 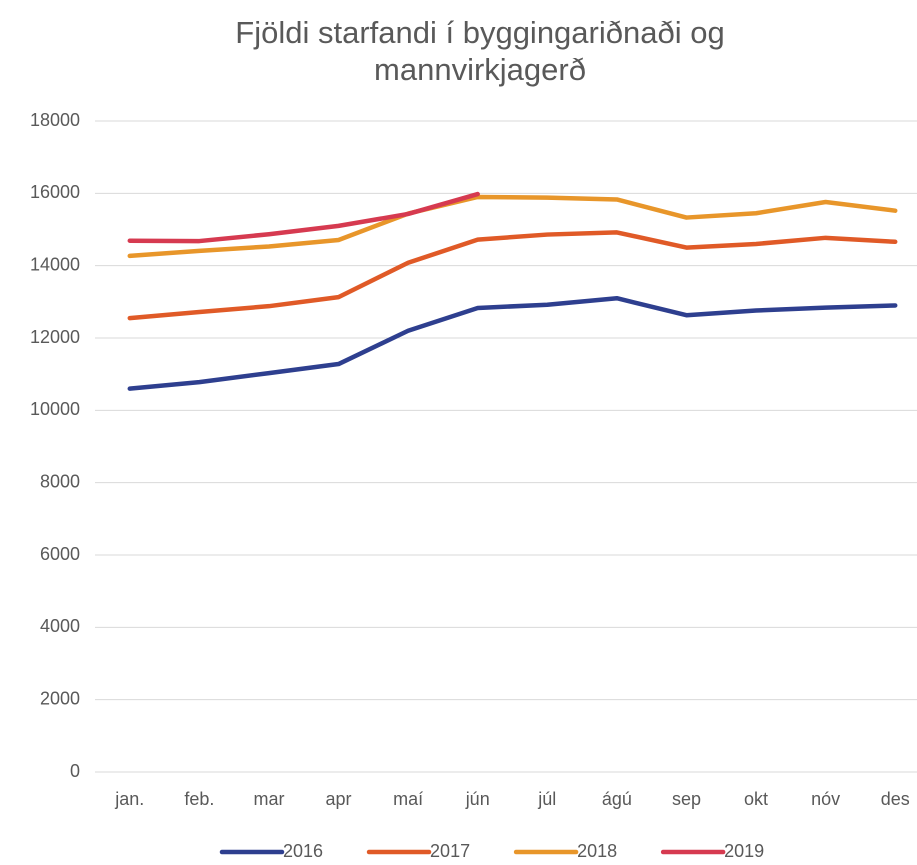 I want to click on y-tick-label: 4000, so click(x=60, y=626).